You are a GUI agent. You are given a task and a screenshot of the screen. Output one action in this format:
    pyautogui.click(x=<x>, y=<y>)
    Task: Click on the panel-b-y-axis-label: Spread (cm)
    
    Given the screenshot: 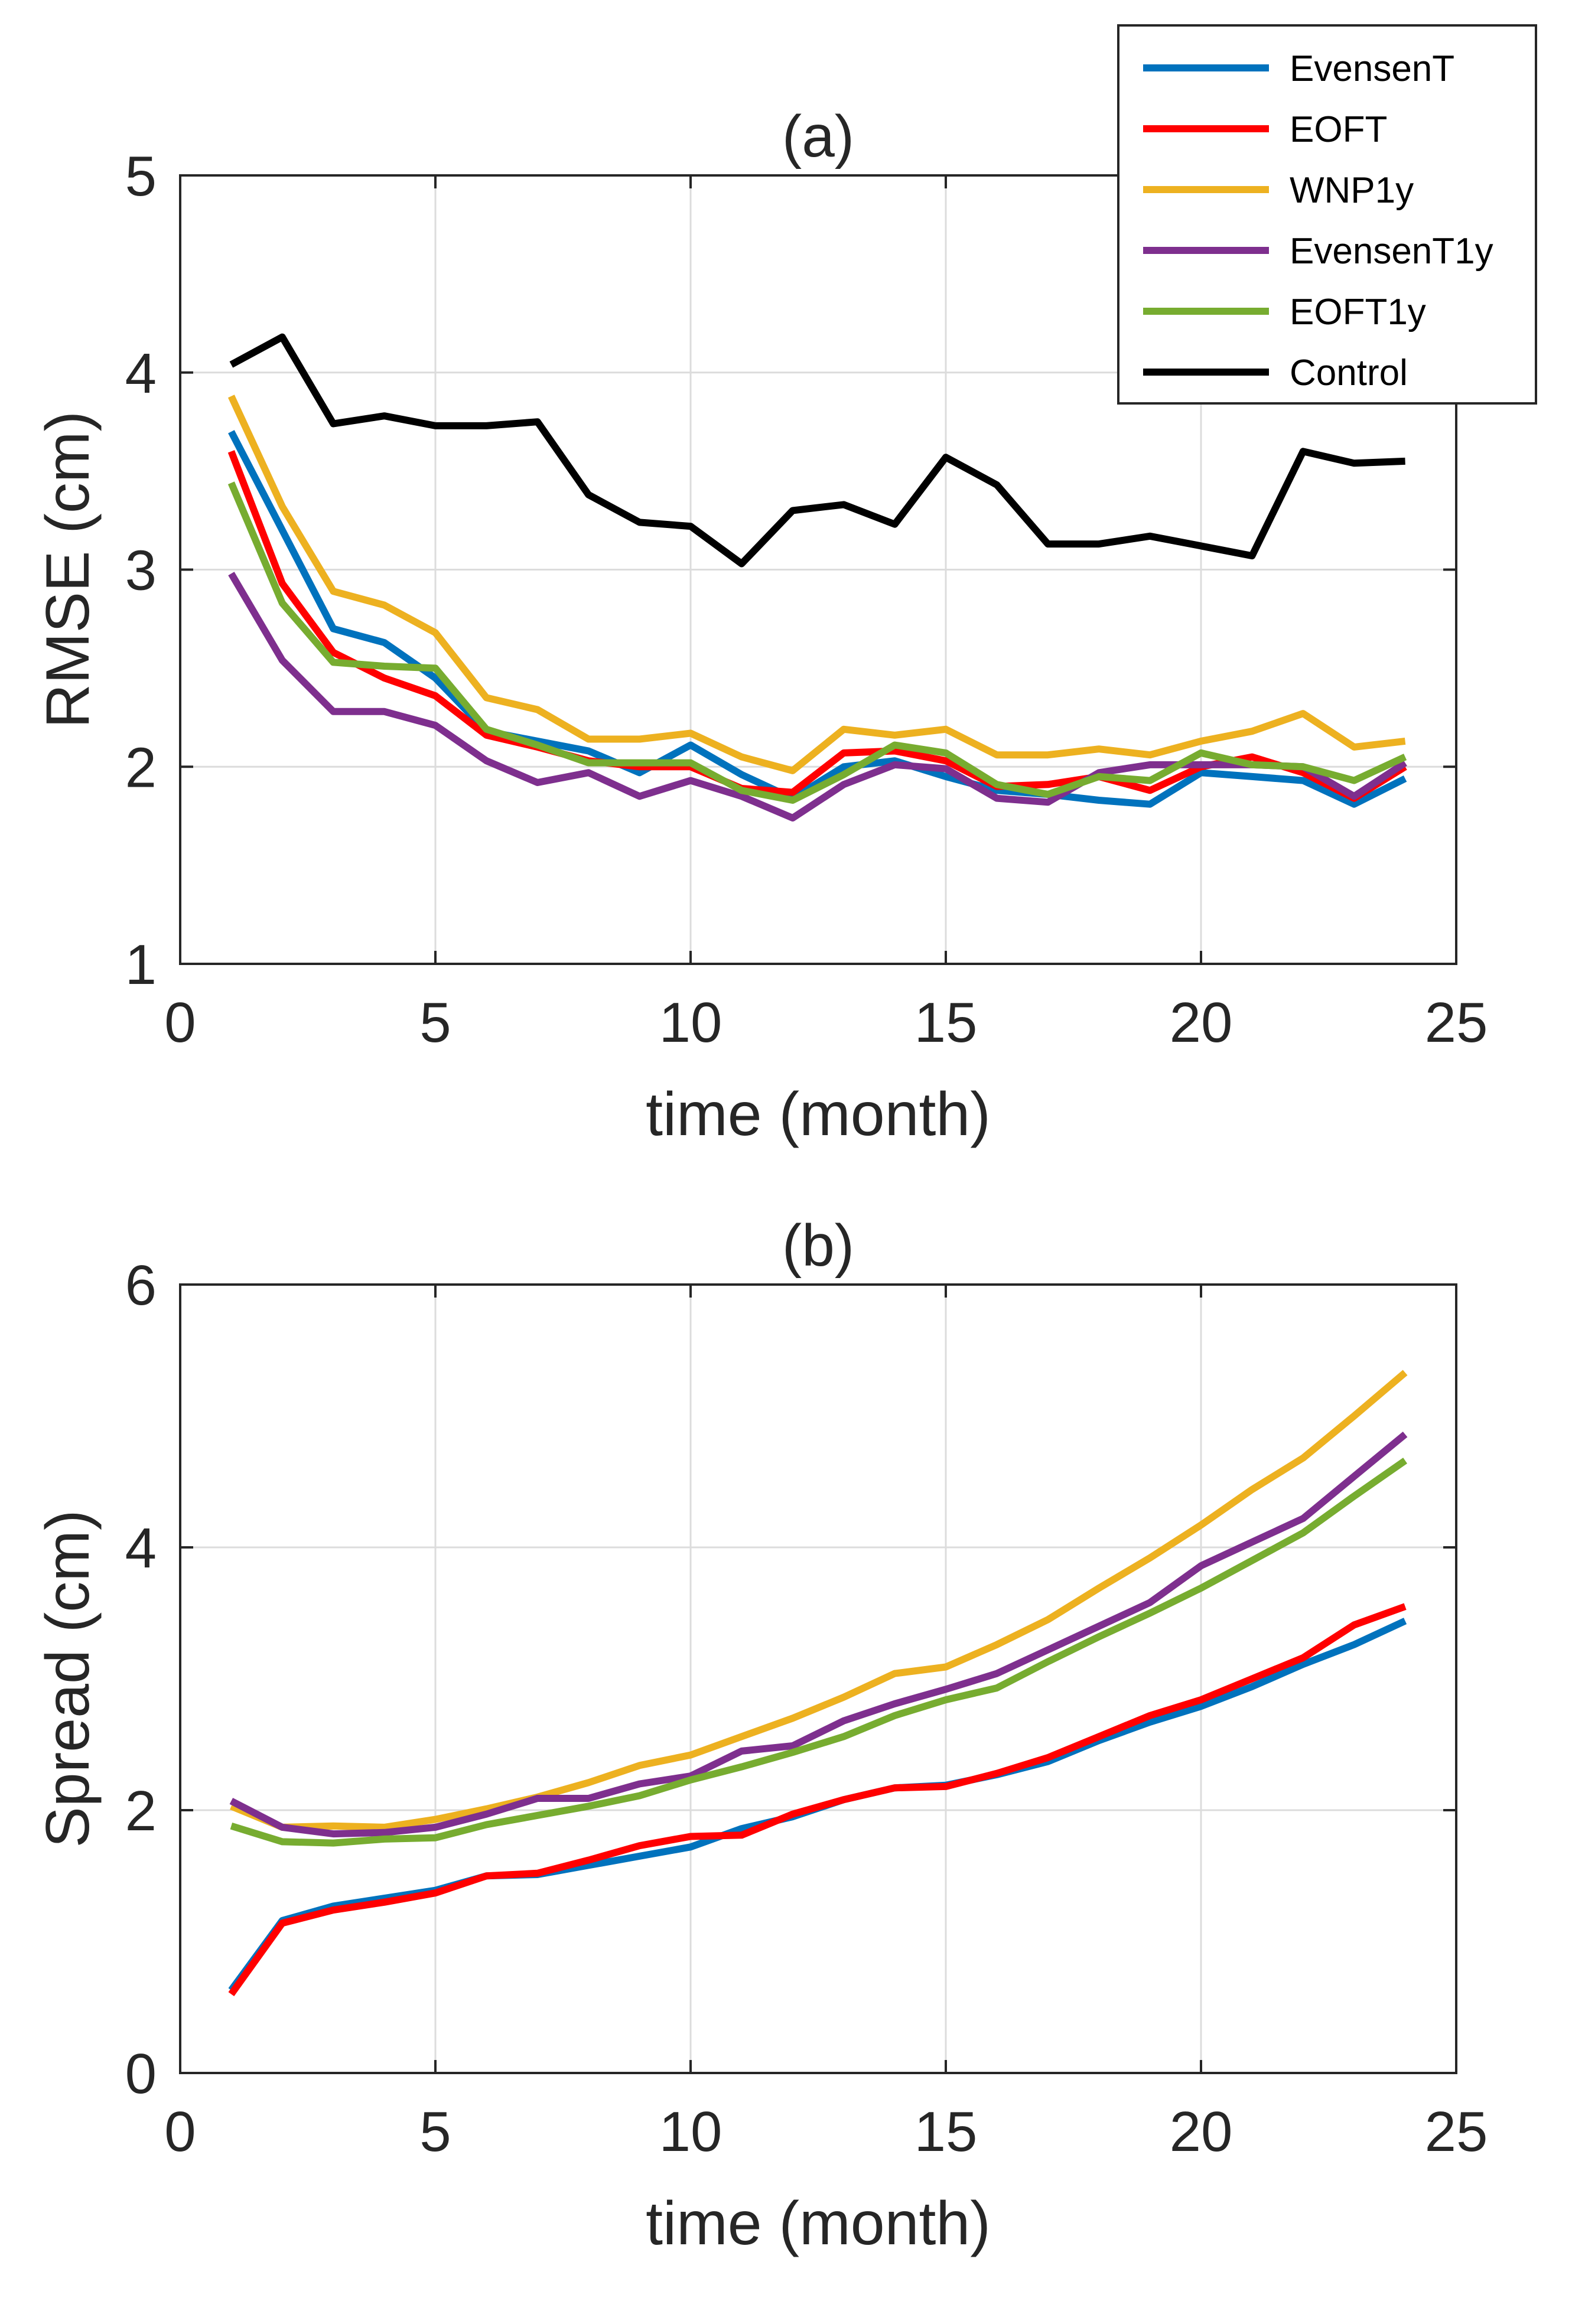 What is the action you would take?
    pyautogui.click(x=68, y=1679)
    